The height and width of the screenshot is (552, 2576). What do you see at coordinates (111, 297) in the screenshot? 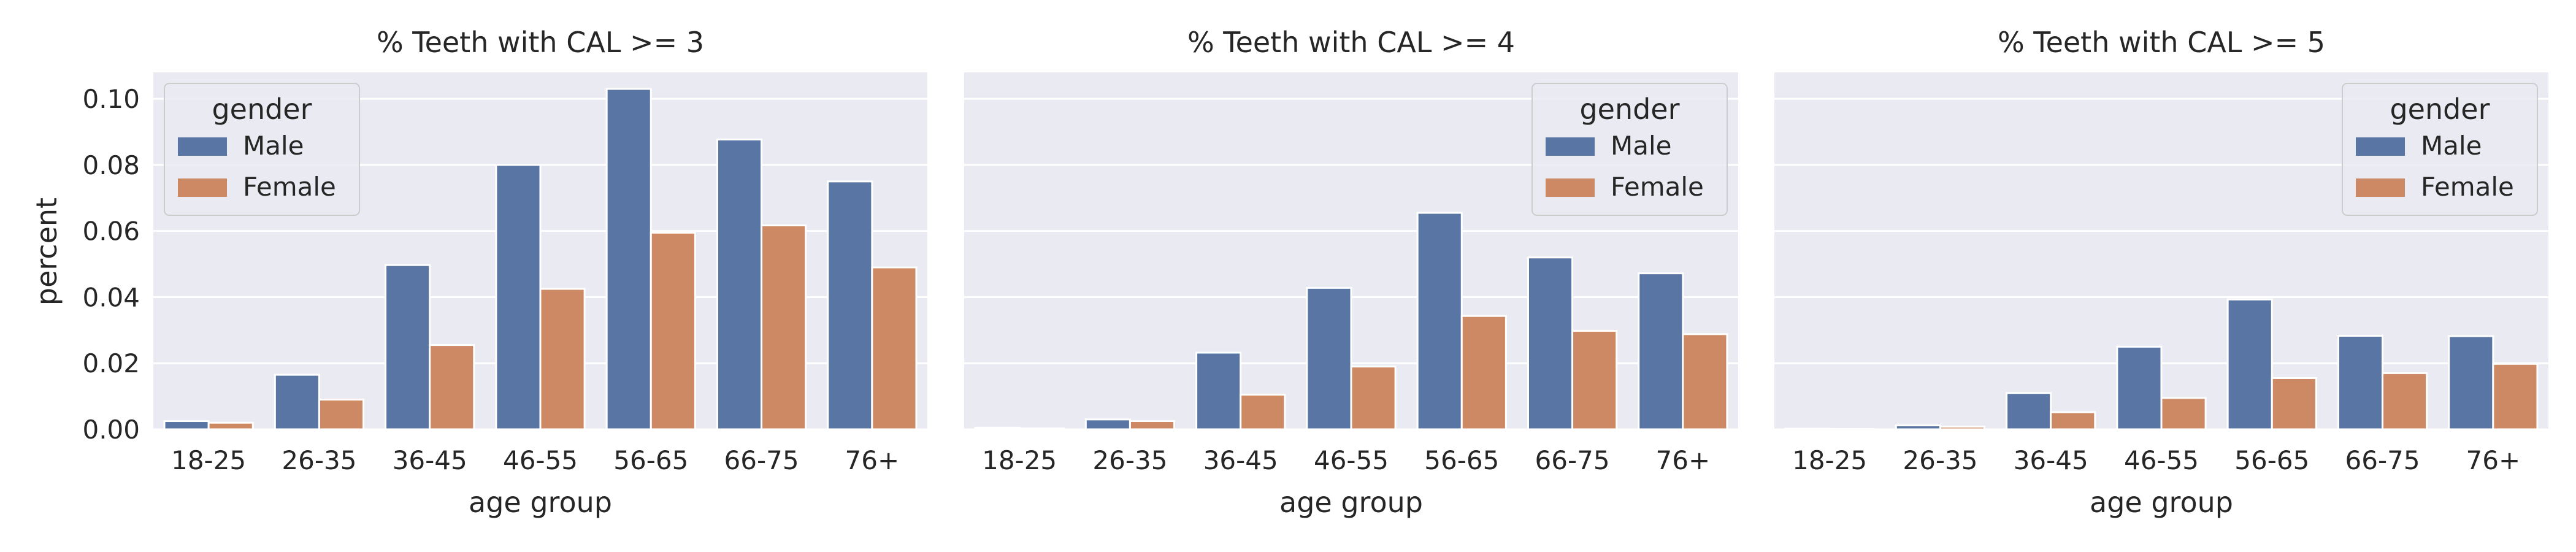
I see `y-tick-label: 0.04` at bounding box center [111, 297].